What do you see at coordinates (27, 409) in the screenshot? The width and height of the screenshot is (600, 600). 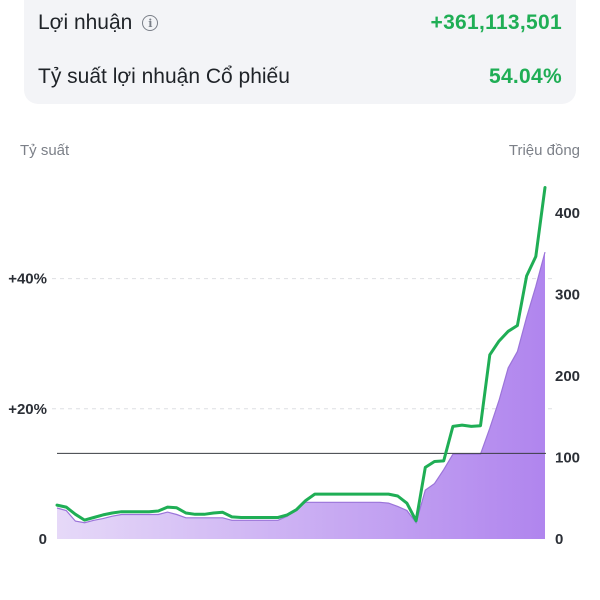 I see `left-tick-label: +20%` at bounding box center [27, 409].